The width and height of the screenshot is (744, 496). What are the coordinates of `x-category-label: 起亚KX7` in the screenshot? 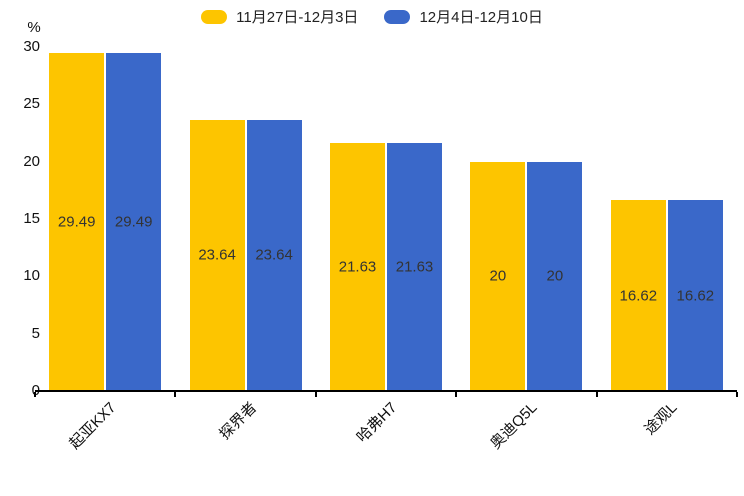 It's located at (93, 426).